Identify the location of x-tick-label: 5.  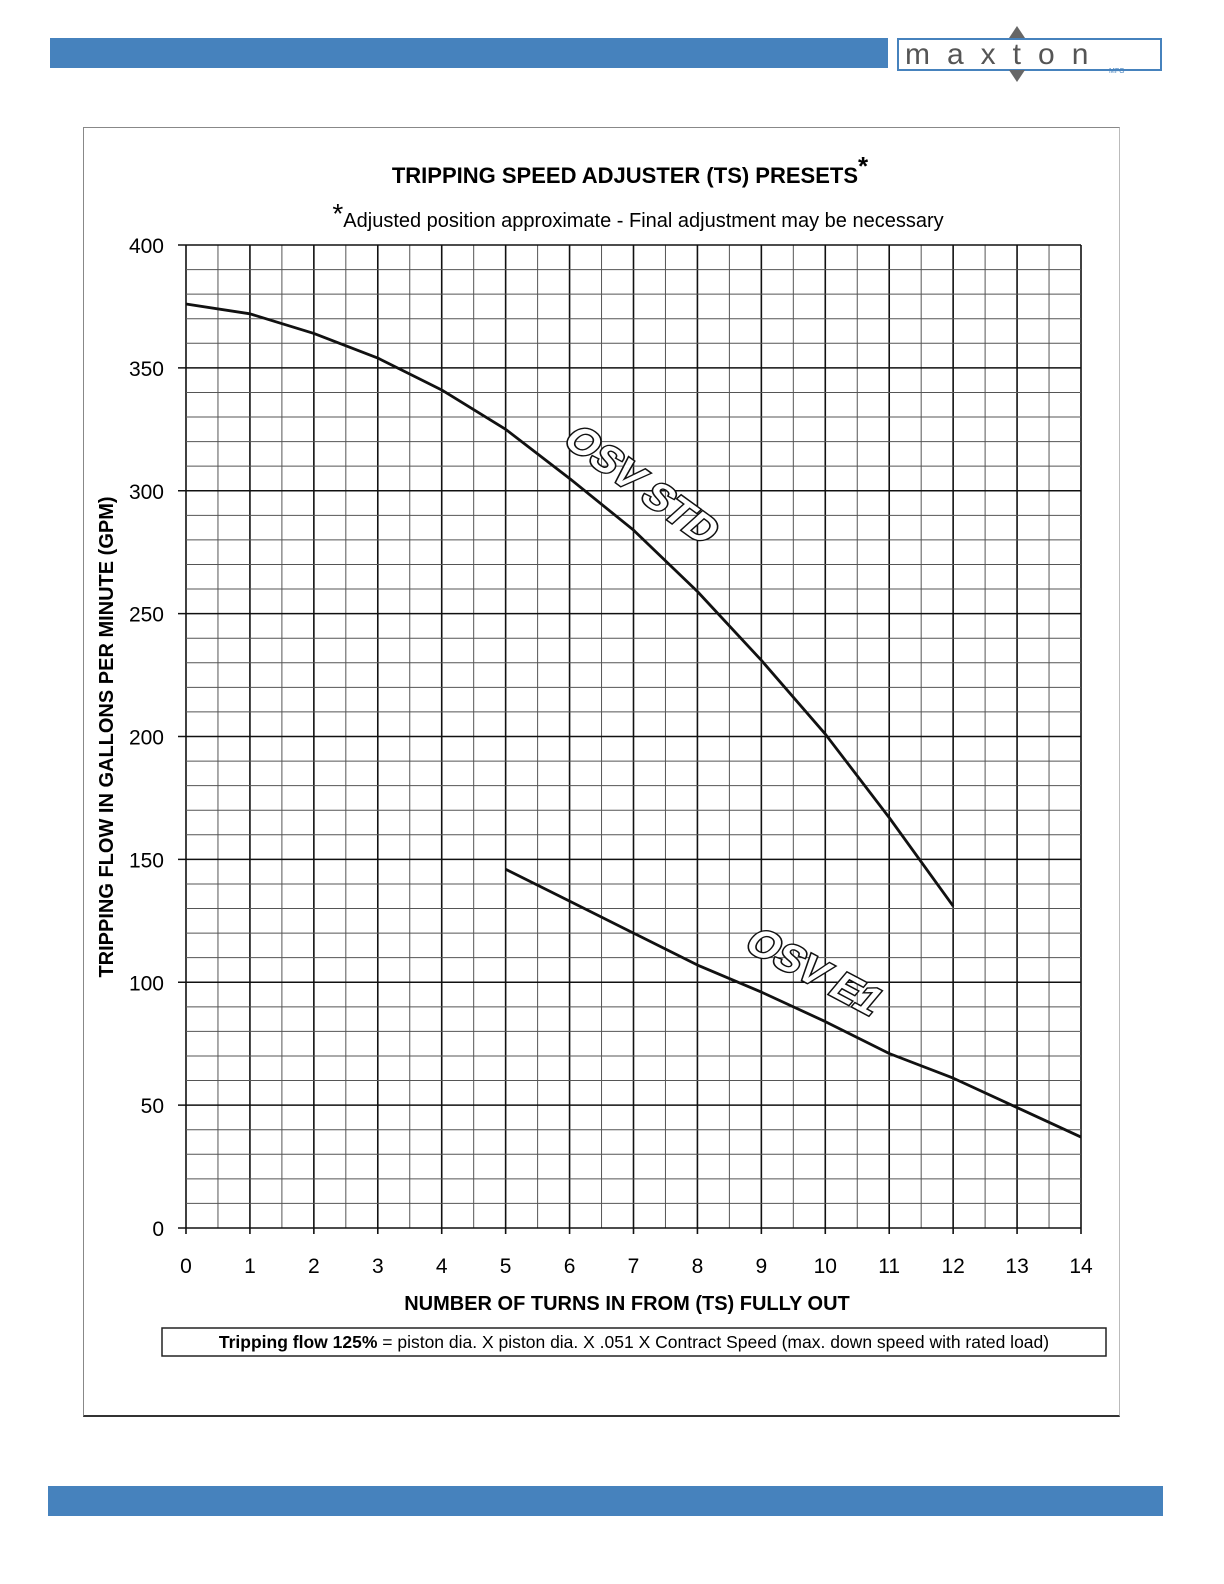
(506, 1266).